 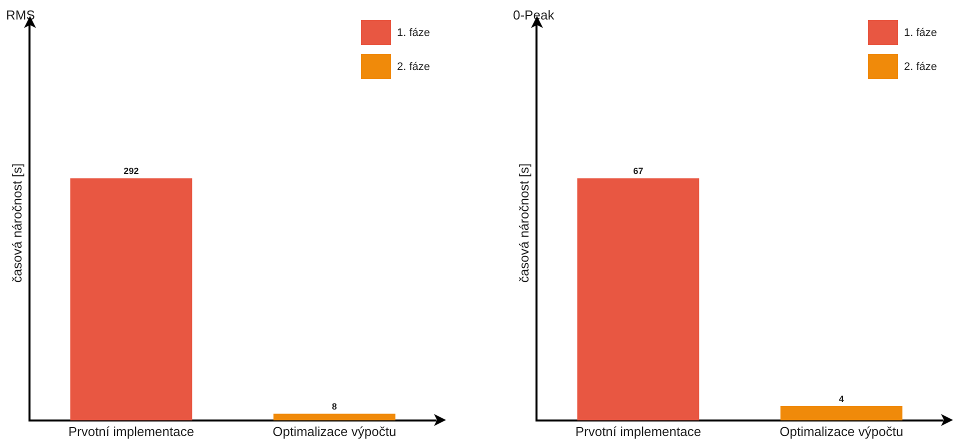 I want to click on chart-title: 0-Peak, so click(x=534, y=14).